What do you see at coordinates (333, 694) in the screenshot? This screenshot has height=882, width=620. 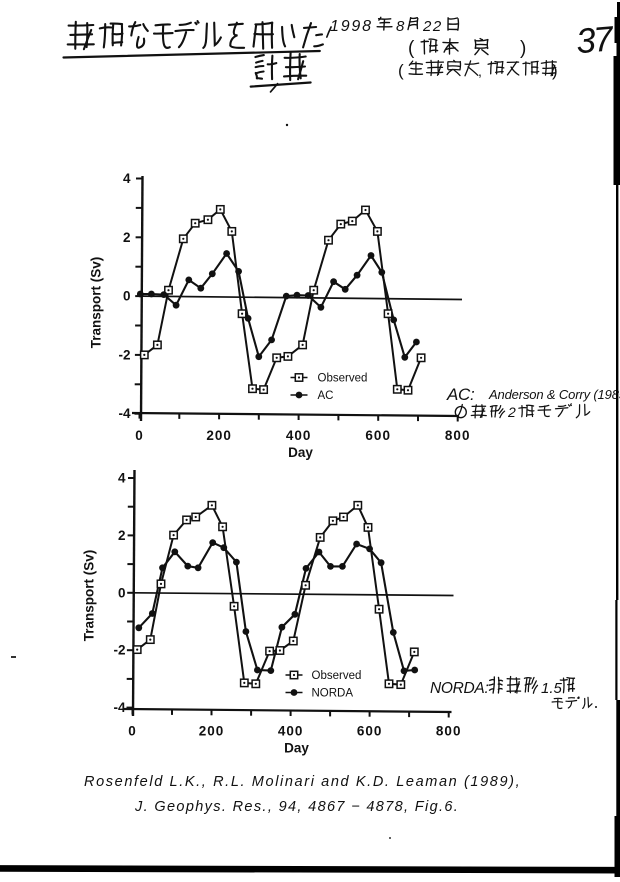 I see `svg-text: NORDA` at bounding box center [333, 694].